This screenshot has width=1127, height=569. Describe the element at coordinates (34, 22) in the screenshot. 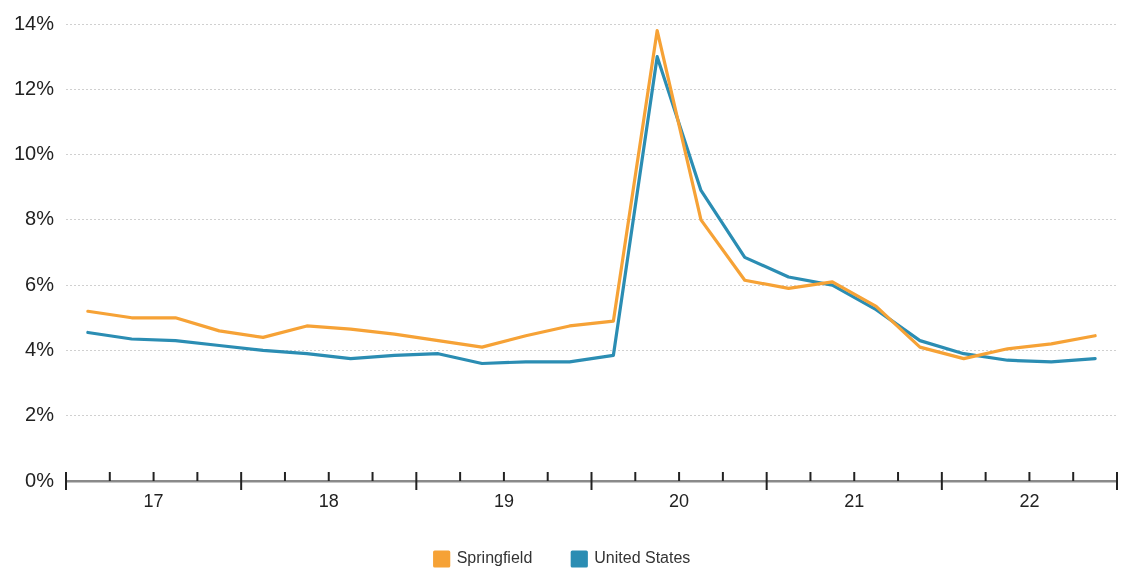

I see `y-tick-label: 14%` at that location.